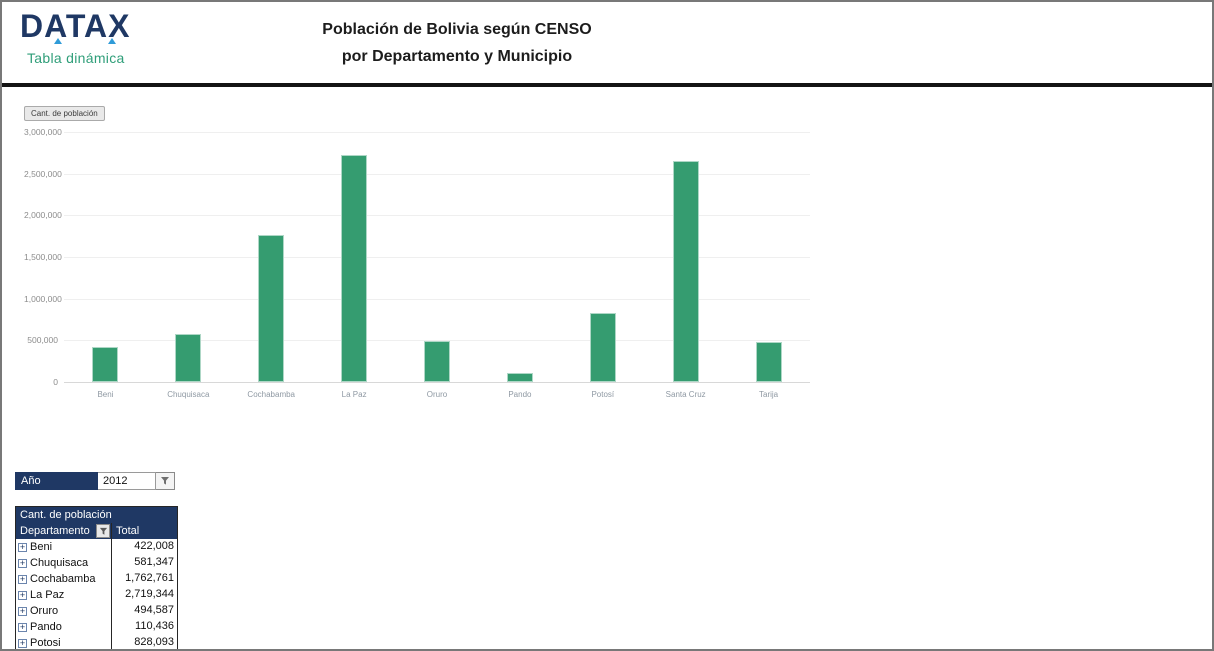 This screenshot has width=1214, height=651. I want to click on pivot-table-header-row: Departamento Total, so click(96, 531).